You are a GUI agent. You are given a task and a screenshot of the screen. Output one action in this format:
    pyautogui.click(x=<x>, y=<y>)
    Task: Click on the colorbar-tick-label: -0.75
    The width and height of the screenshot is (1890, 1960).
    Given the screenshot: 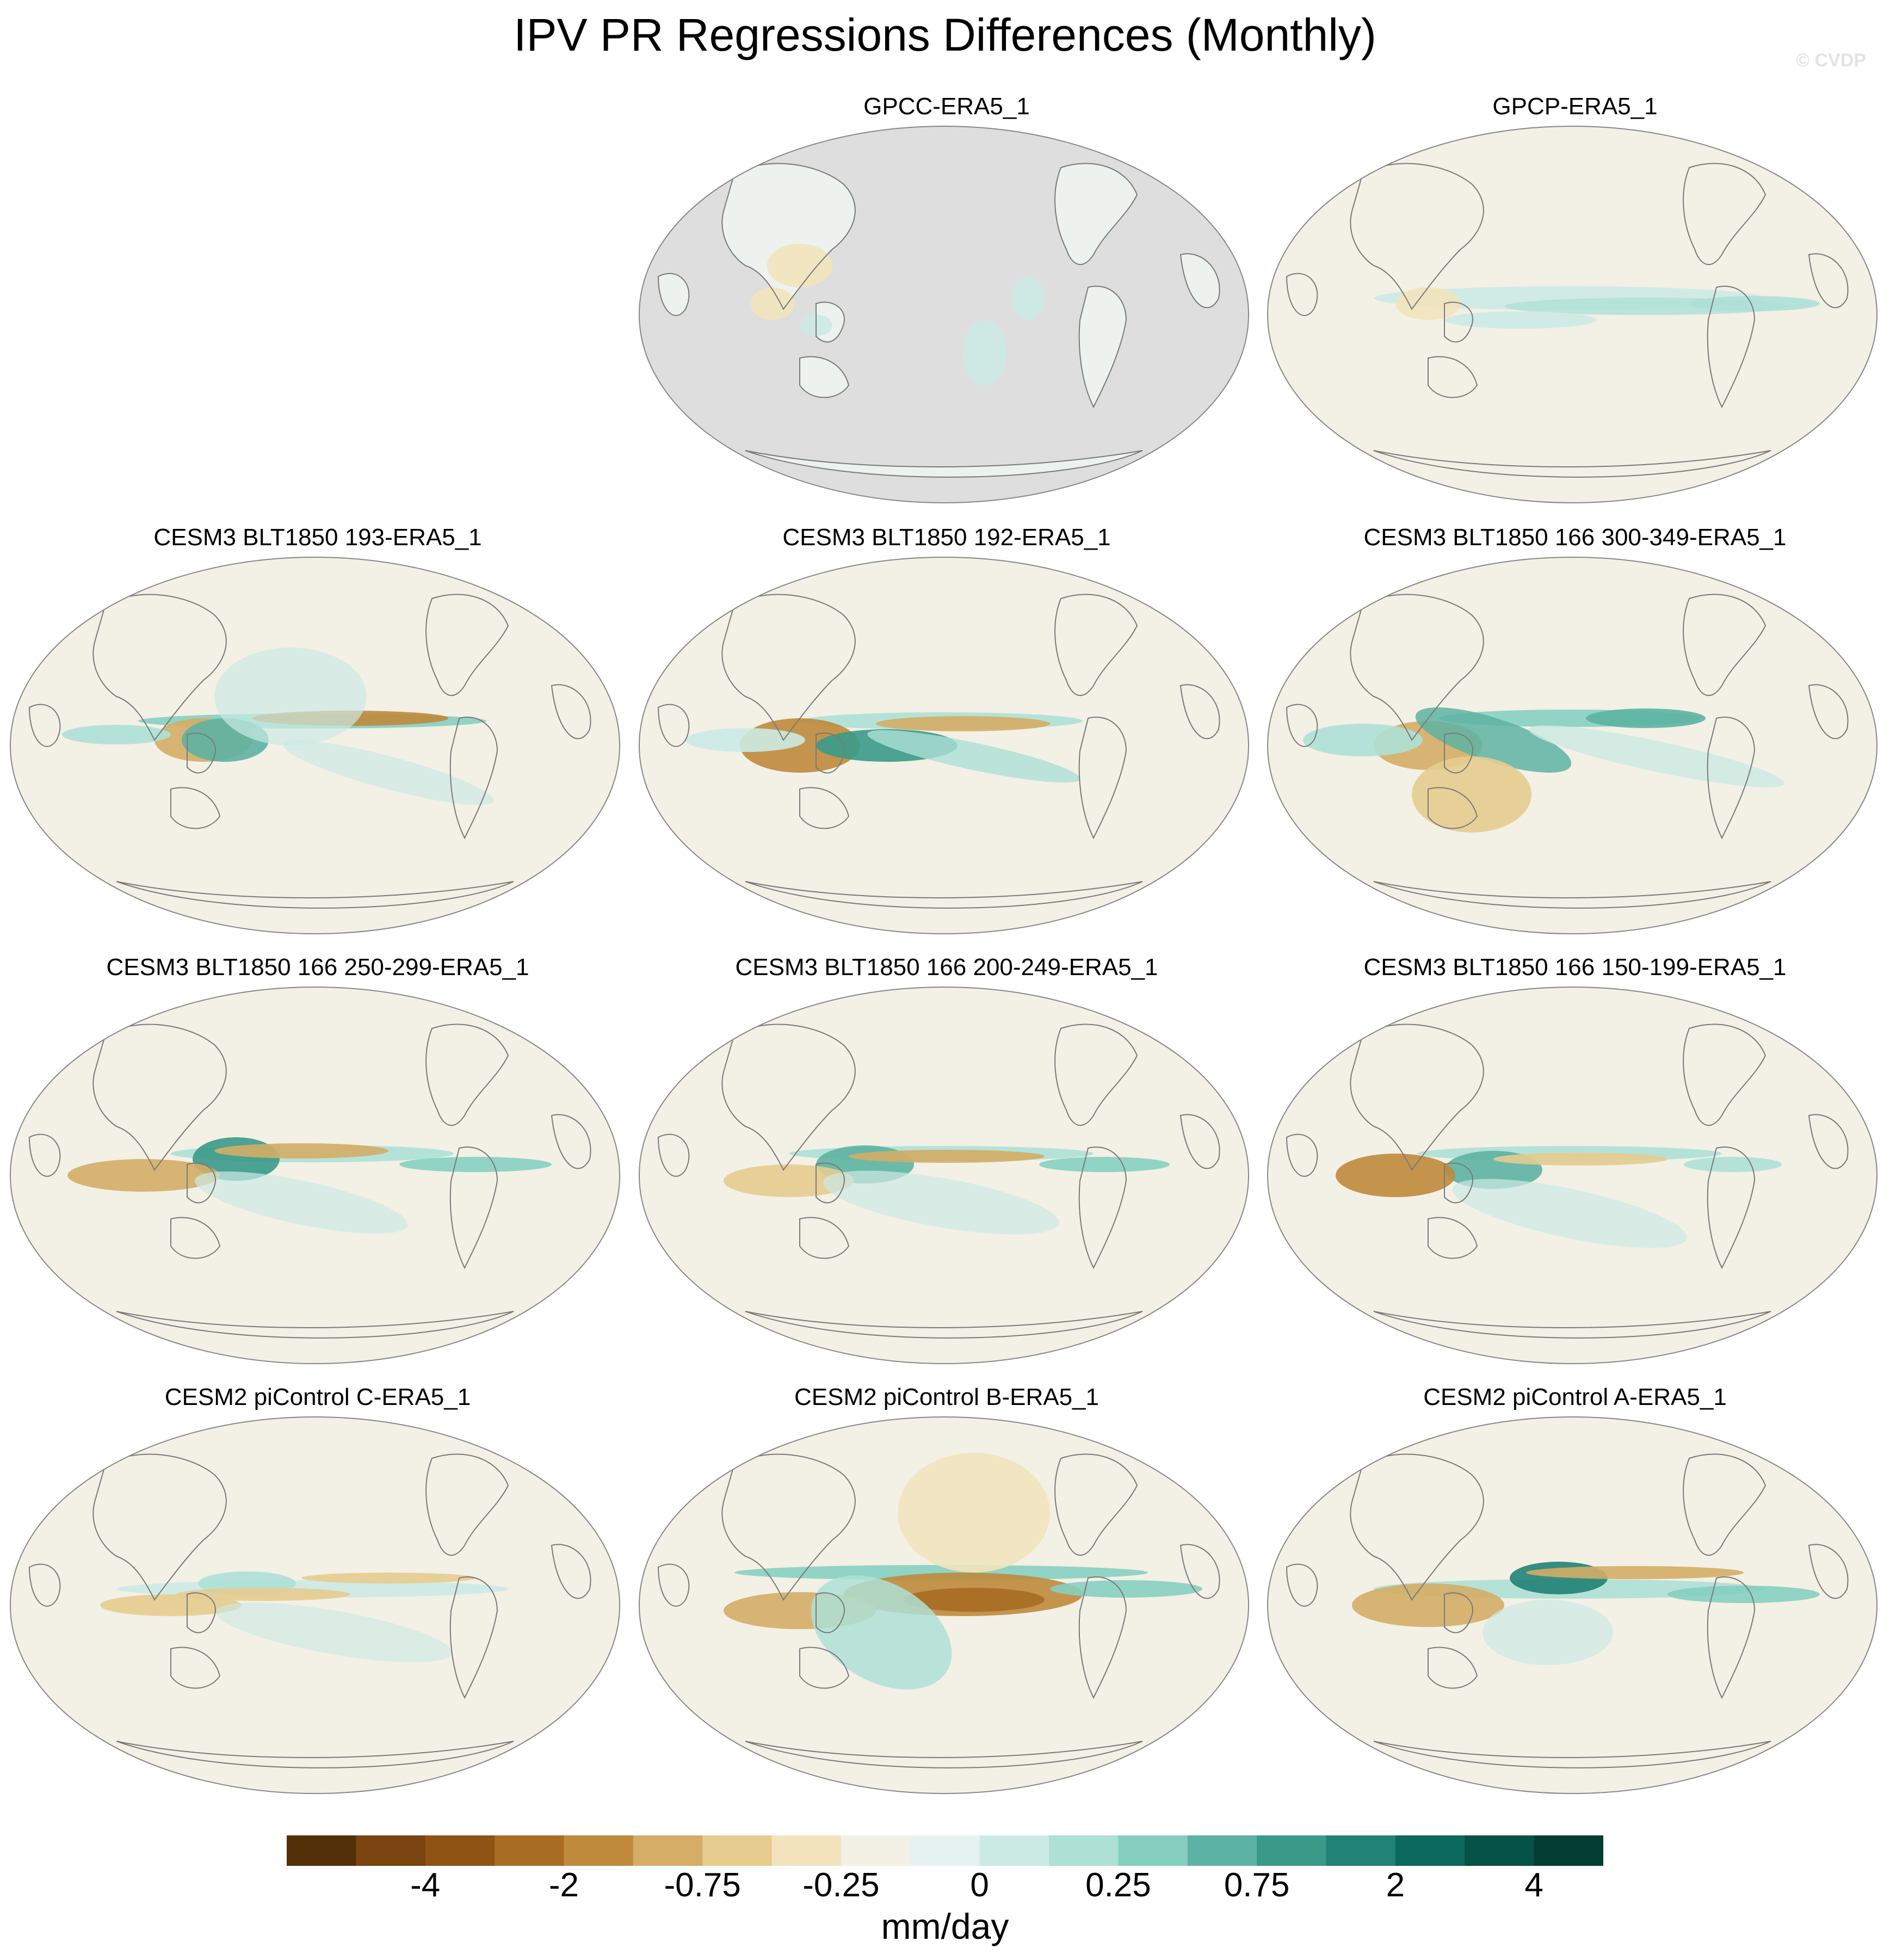 What is the action you would take?
    pyautogui.click(x=702, y=1885)
    